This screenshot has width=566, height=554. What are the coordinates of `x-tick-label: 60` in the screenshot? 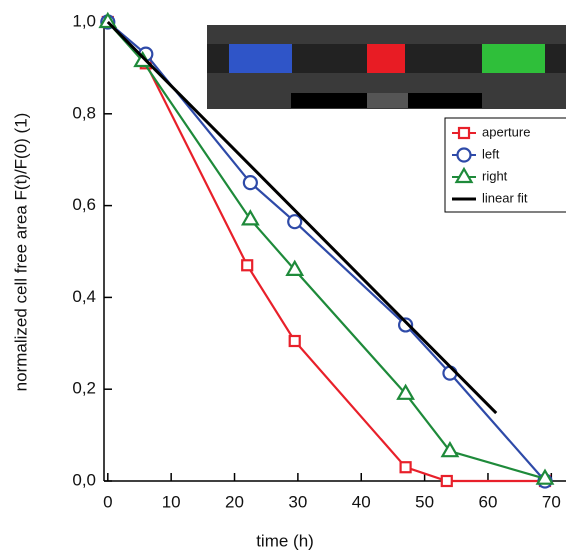 It's located at (488, 501).